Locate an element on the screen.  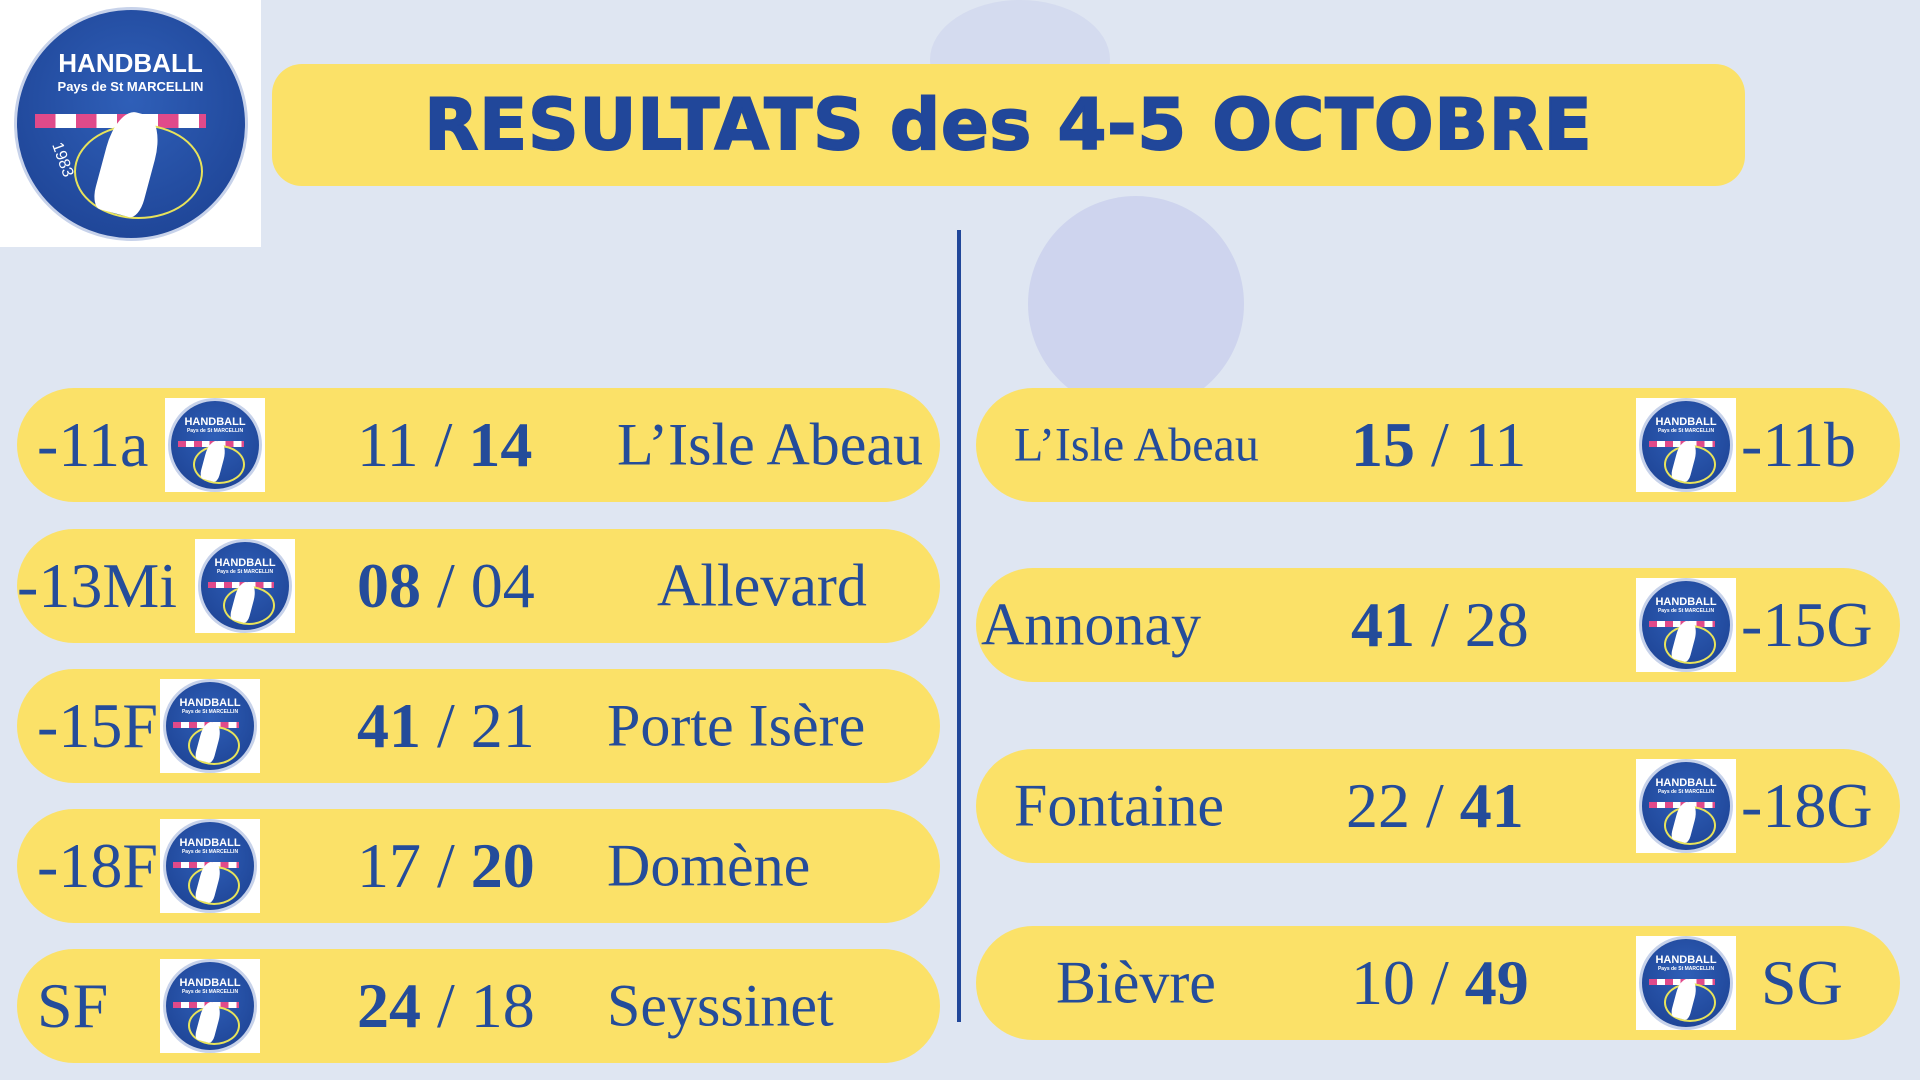
away-score: 28 is located at coordinates (1496, 624).